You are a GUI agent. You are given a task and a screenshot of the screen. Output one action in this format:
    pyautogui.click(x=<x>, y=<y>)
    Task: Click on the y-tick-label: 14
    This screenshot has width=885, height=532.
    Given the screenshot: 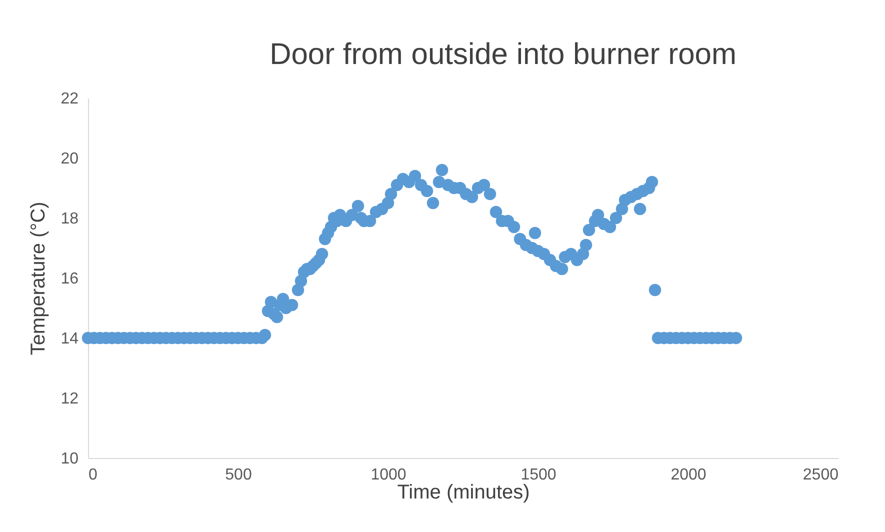 What is the action you would take?
    pyautogui.click(x=69, y=339)
    